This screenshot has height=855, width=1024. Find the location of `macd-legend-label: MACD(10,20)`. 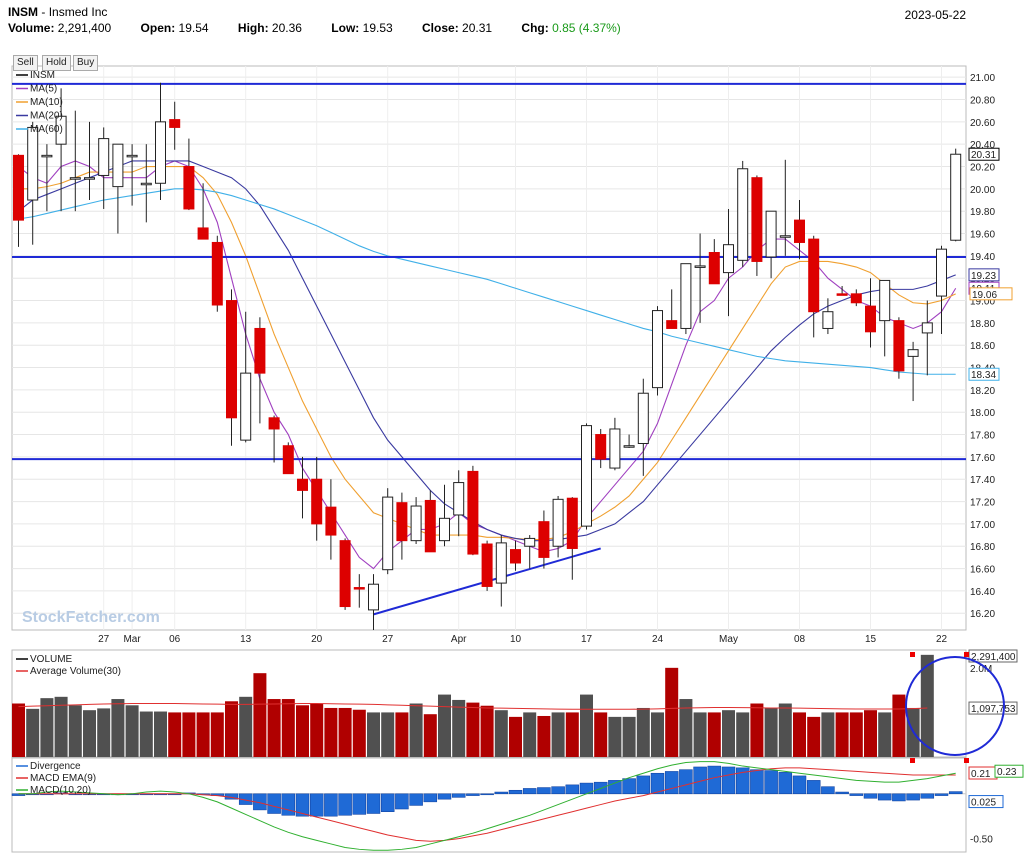

macd-legend-label: MACD(10,20) is located at coordinates (60, 790).